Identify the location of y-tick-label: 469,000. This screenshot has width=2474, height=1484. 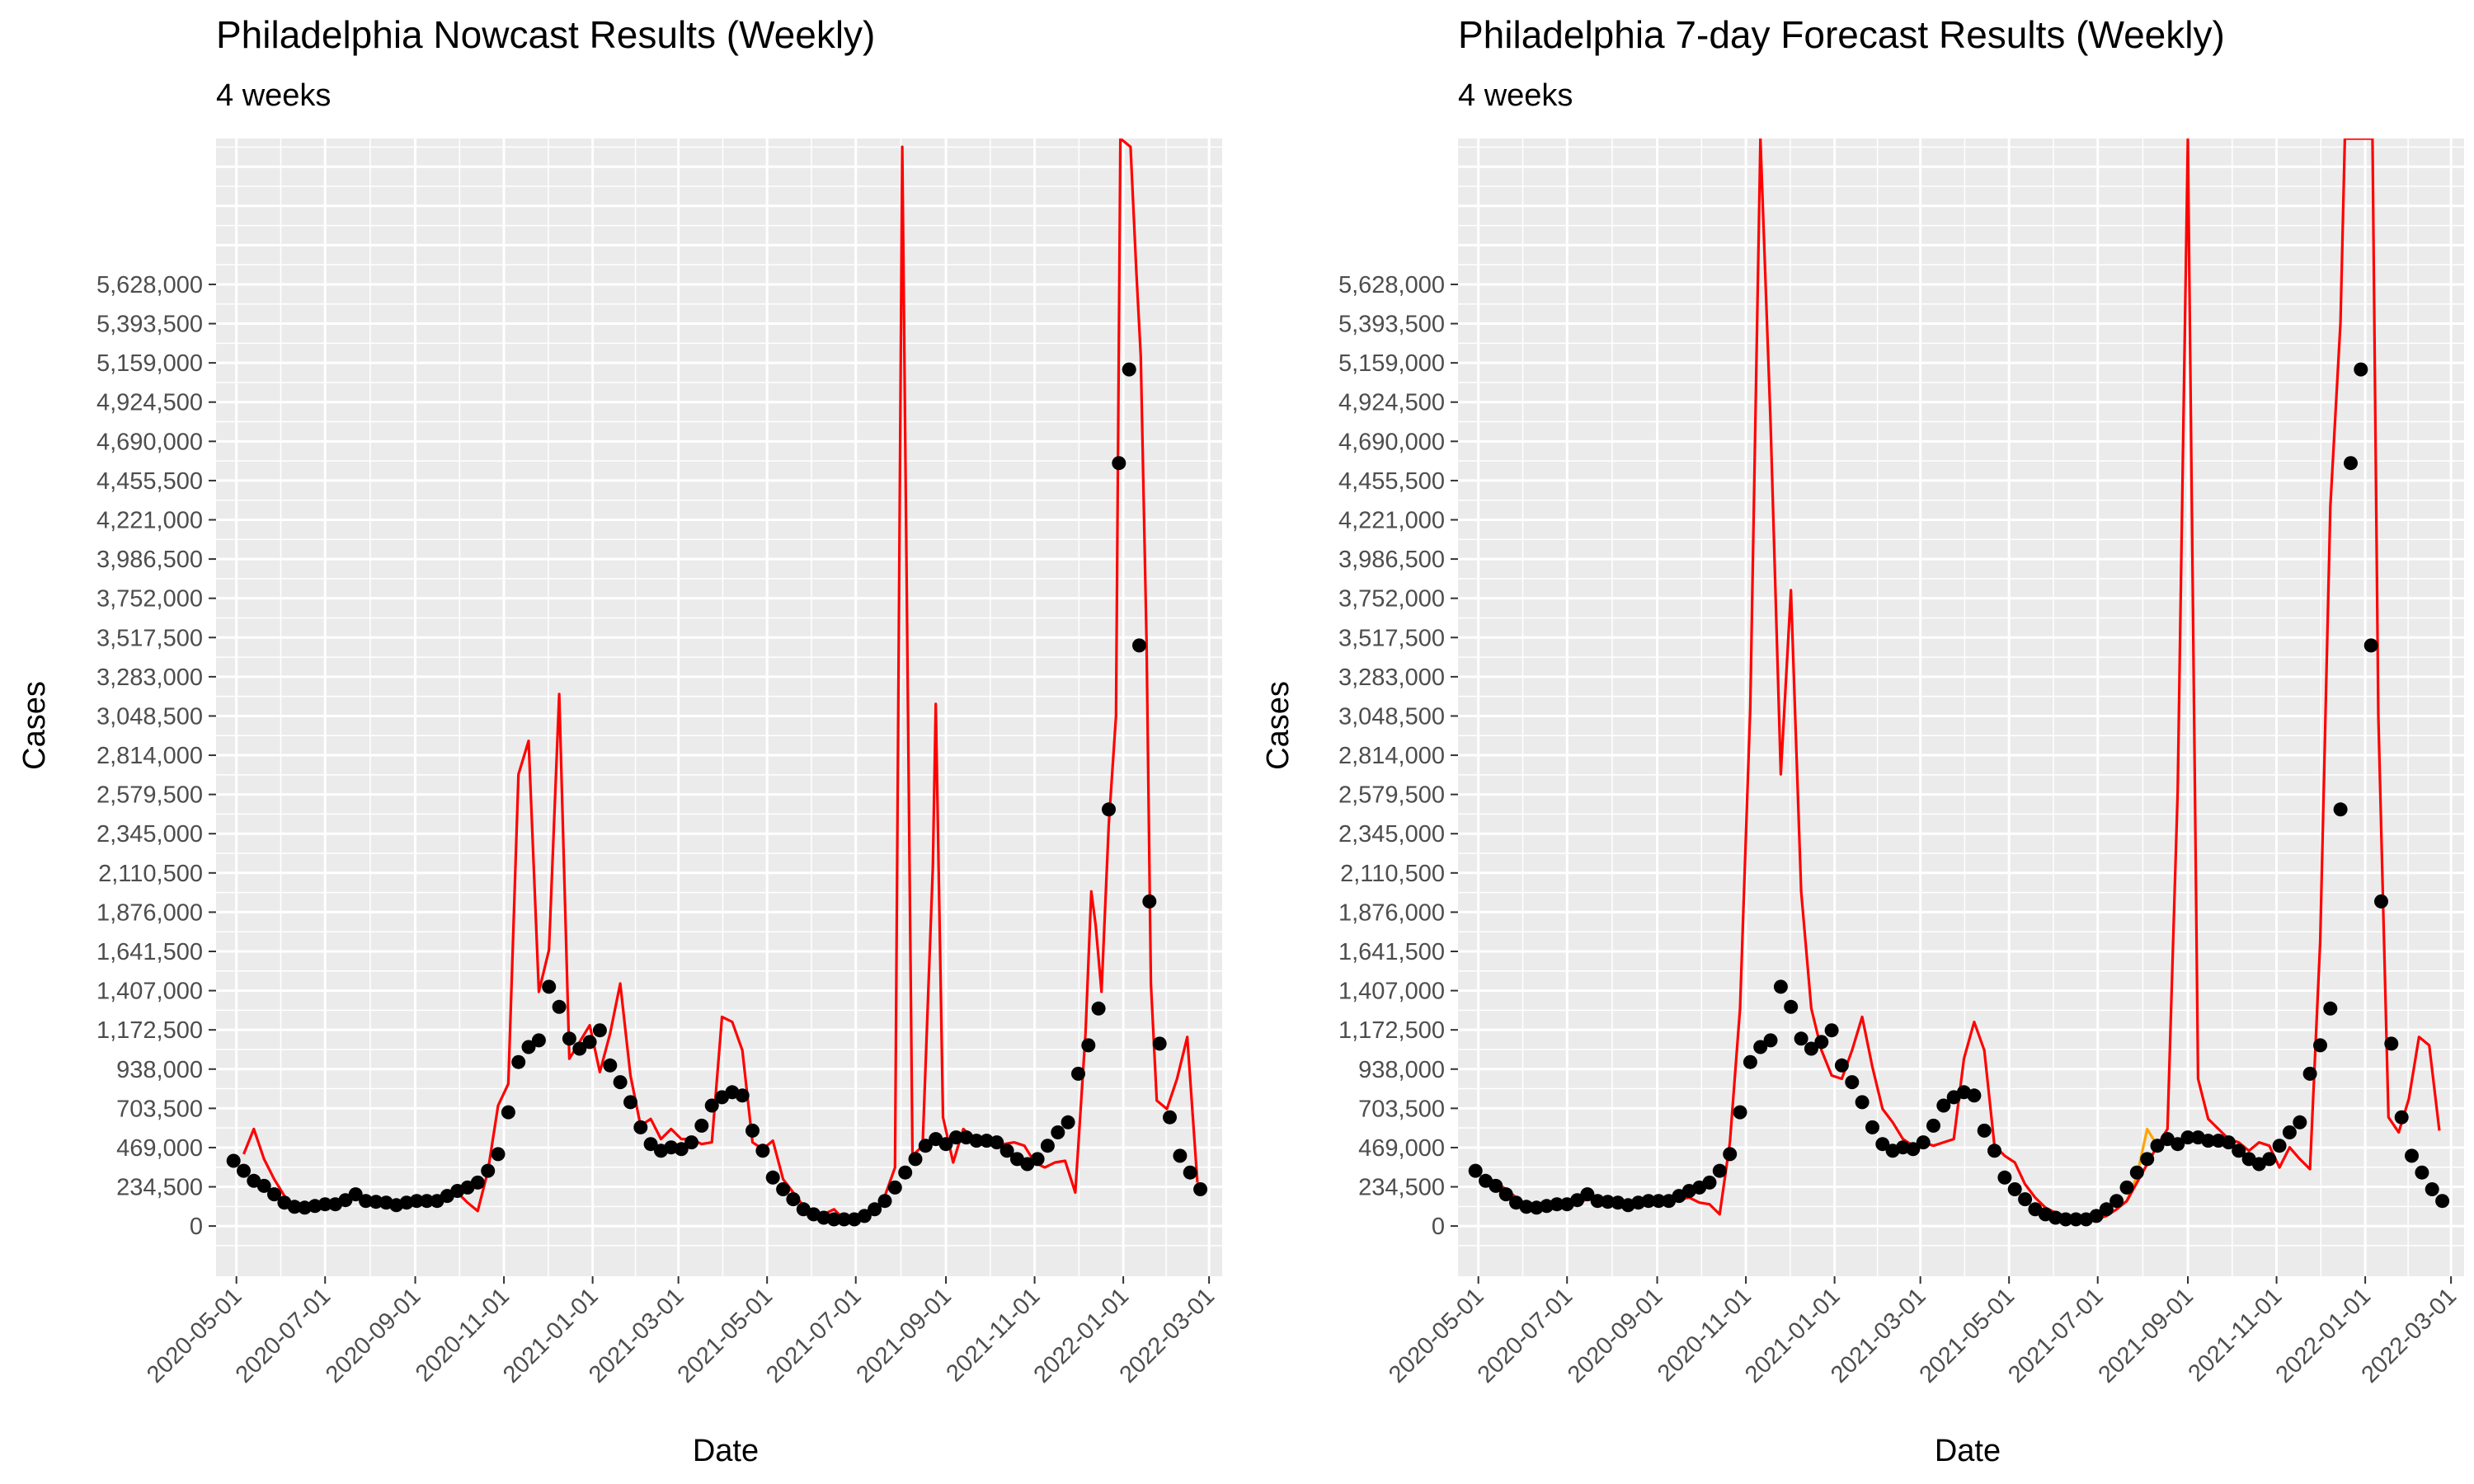
(159, 1148).